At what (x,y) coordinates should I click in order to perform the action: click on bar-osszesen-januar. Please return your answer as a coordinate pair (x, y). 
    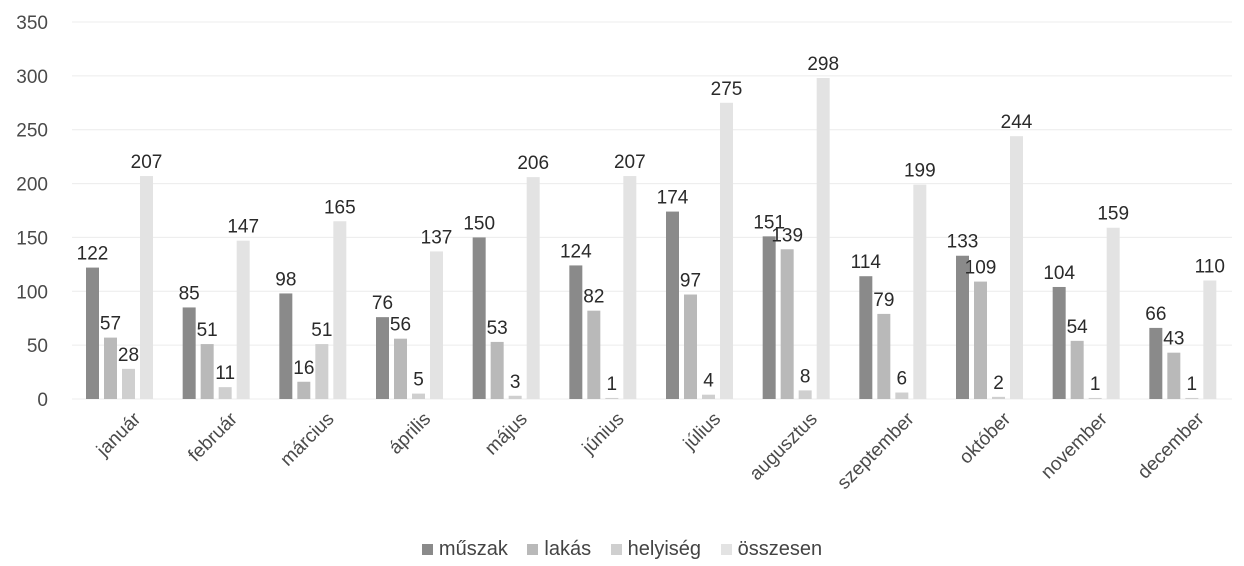
    Looking at the image, I should click on (146, 287).